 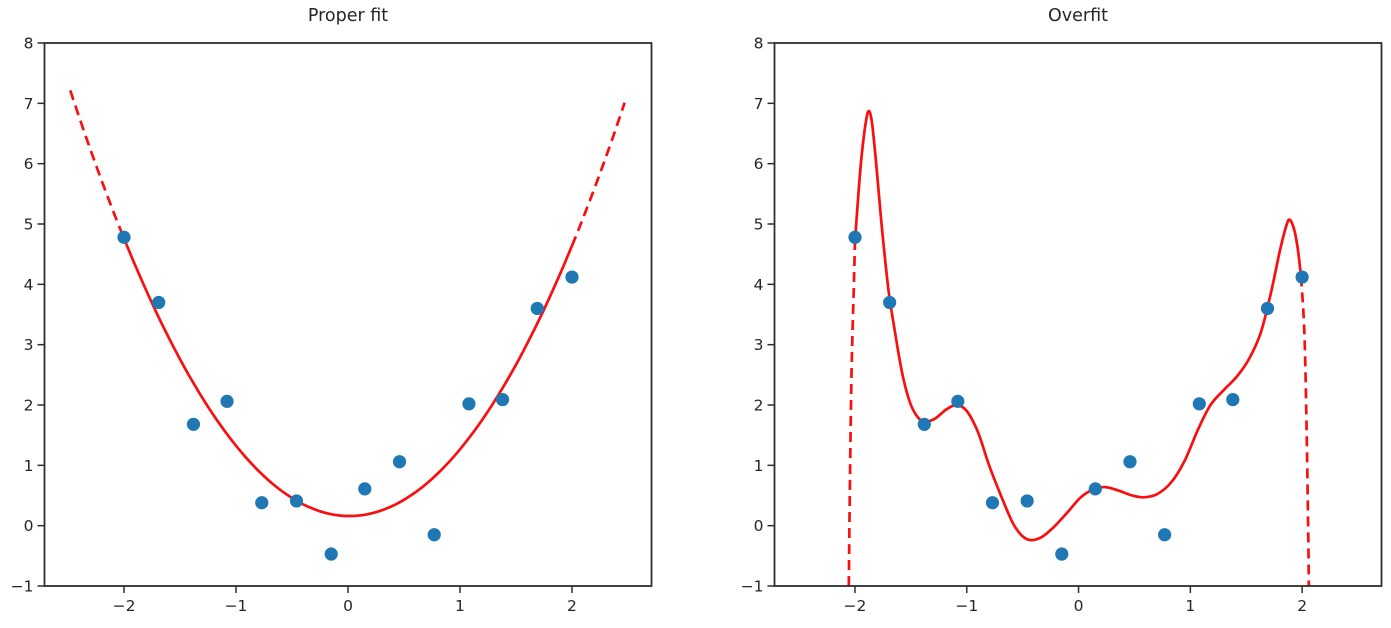 What do you see at coordinates (348, 16) in the screenshot?
I see `subplot-title-proper-fit: Proper fit` at bounding box center [348, 16].